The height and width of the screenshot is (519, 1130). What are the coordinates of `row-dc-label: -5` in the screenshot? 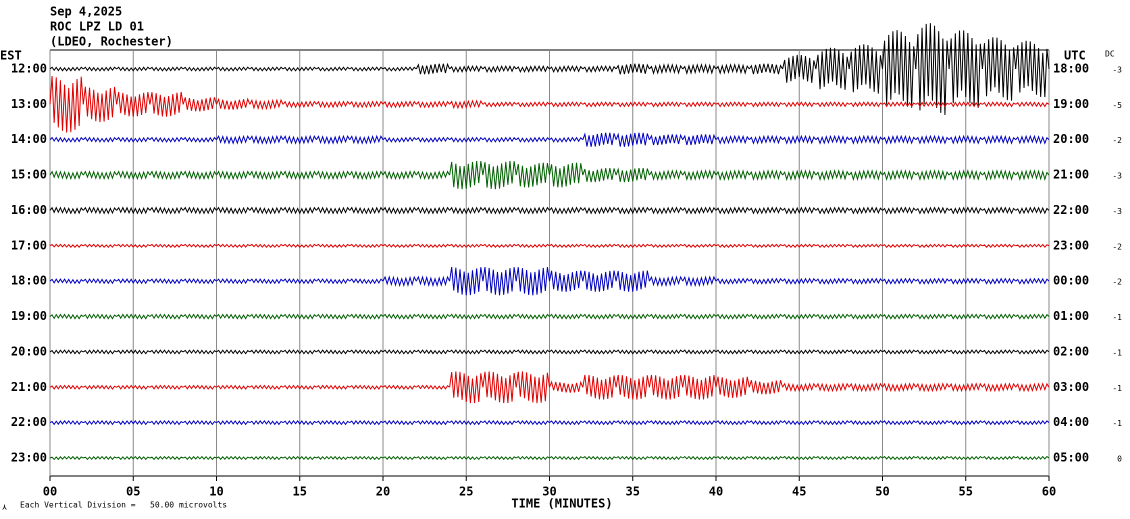 It's located at (1117, 105).